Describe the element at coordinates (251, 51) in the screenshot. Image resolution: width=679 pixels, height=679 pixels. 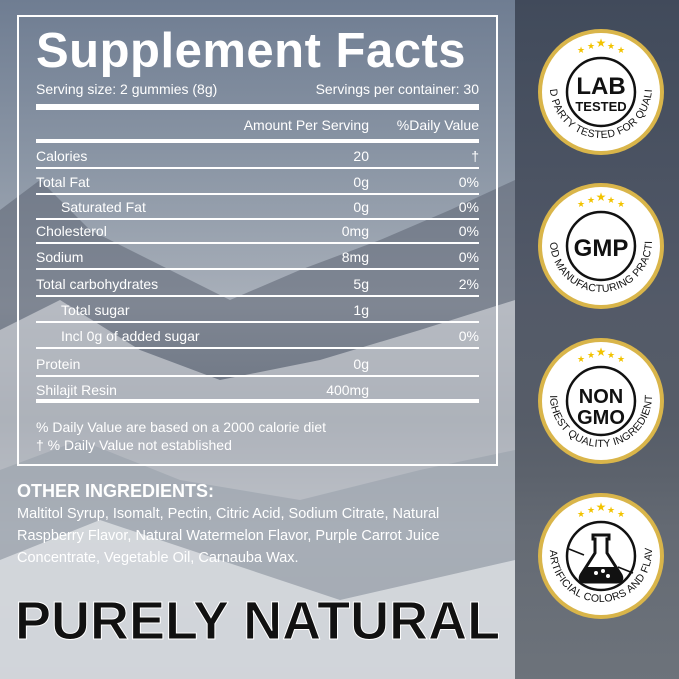
I see `panel-title: Supplement Facts` at that location.